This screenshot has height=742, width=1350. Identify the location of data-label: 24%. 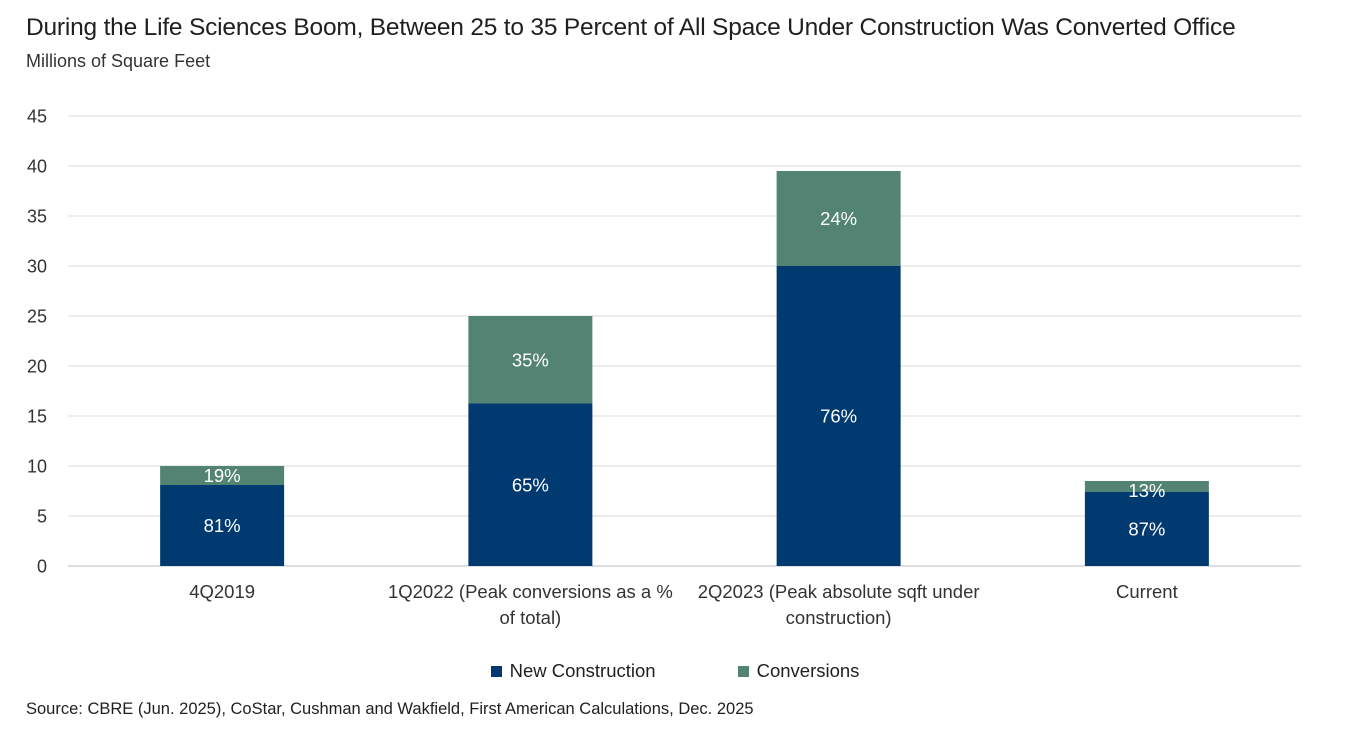
(838, 218).